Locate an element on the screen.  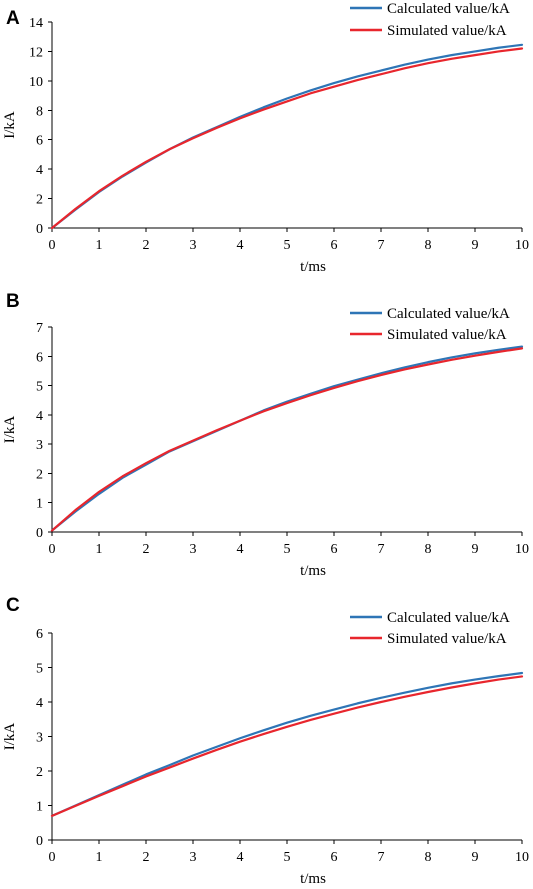
y-tick-label: 12 is located at coordinates (36, 52).